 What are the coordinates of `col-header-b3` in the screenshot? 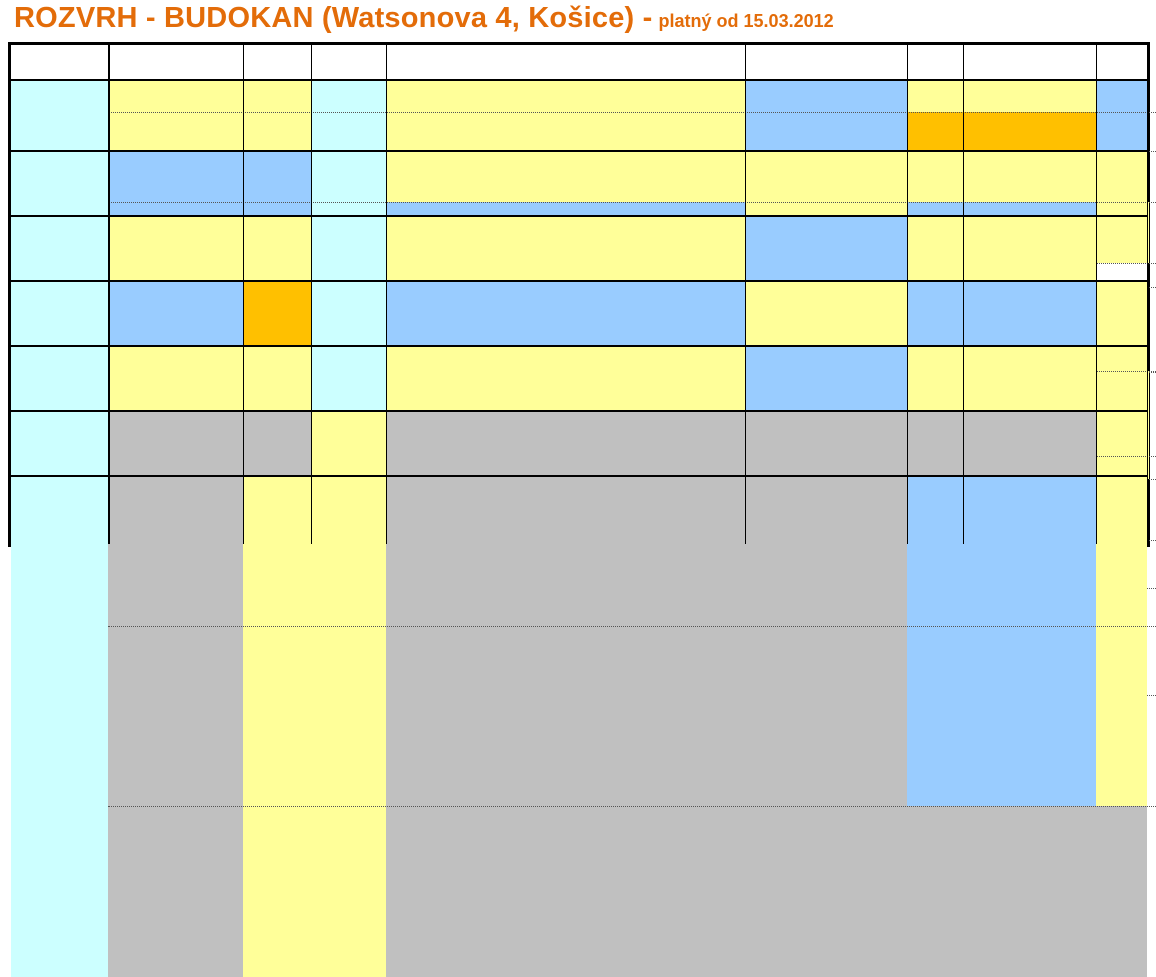 It's located at (826, 60).